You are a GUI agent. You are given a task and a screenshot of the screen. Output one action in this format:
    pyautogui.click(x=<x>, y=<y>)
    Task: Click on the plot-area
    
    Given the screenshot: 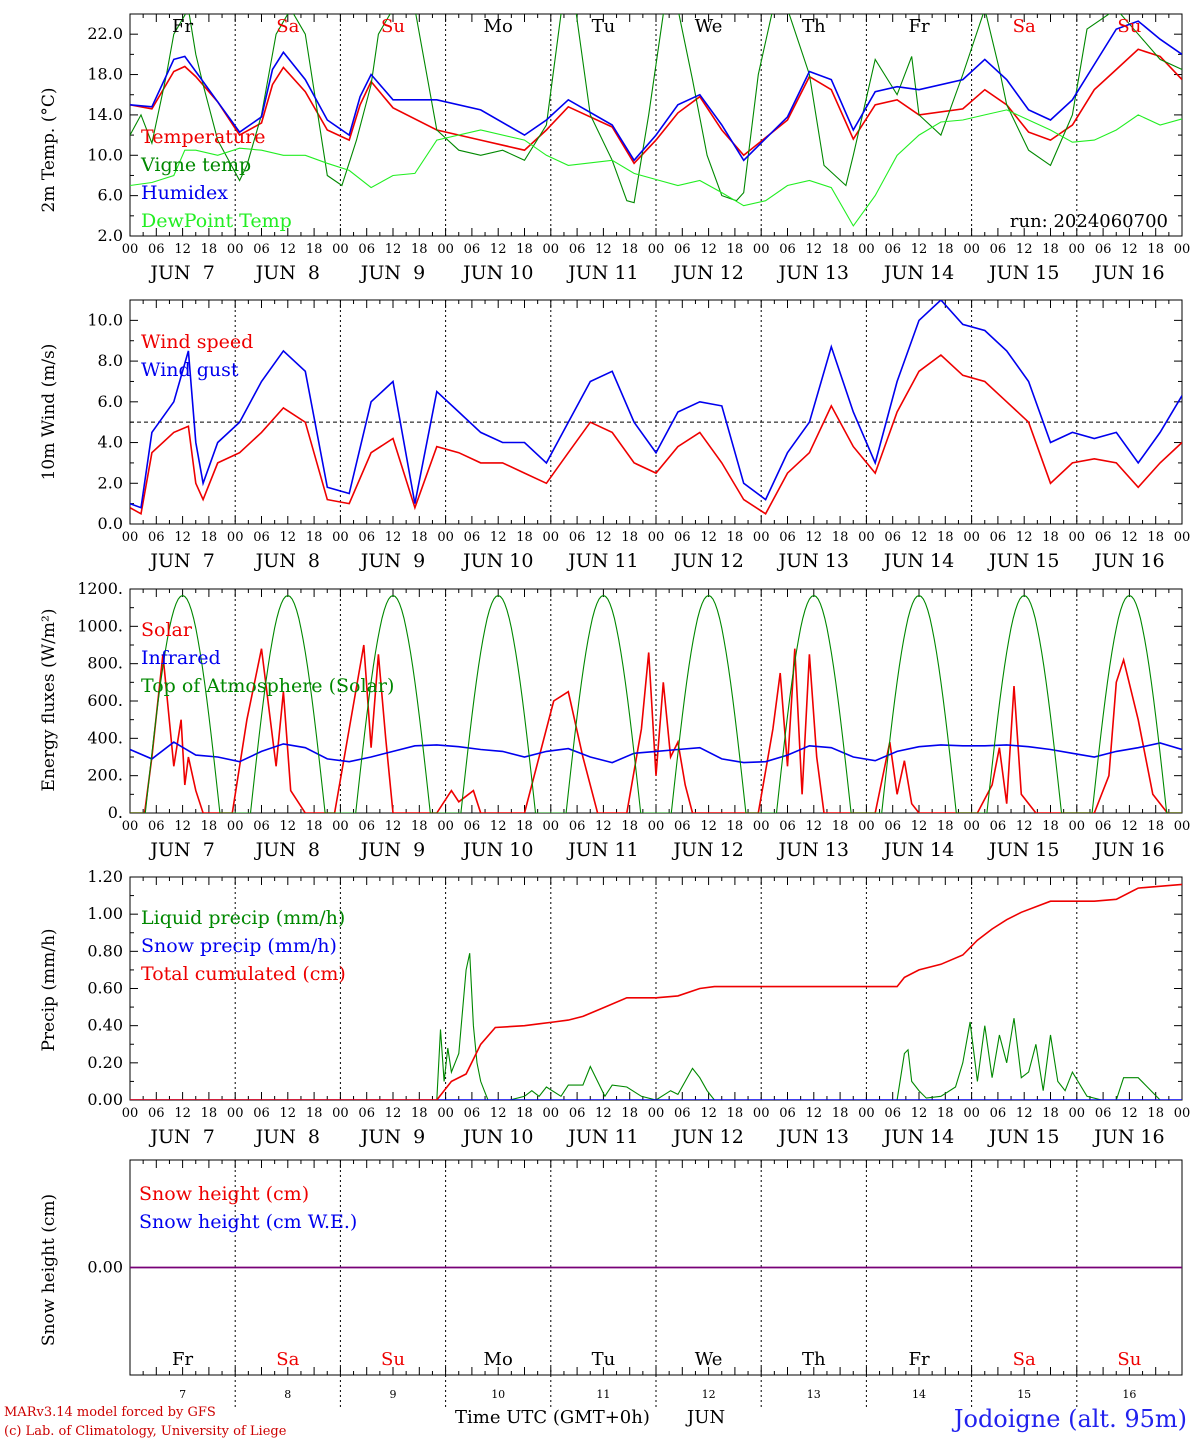 What is the action you would take?
    pyautogui.click(x=656, y=703)
    